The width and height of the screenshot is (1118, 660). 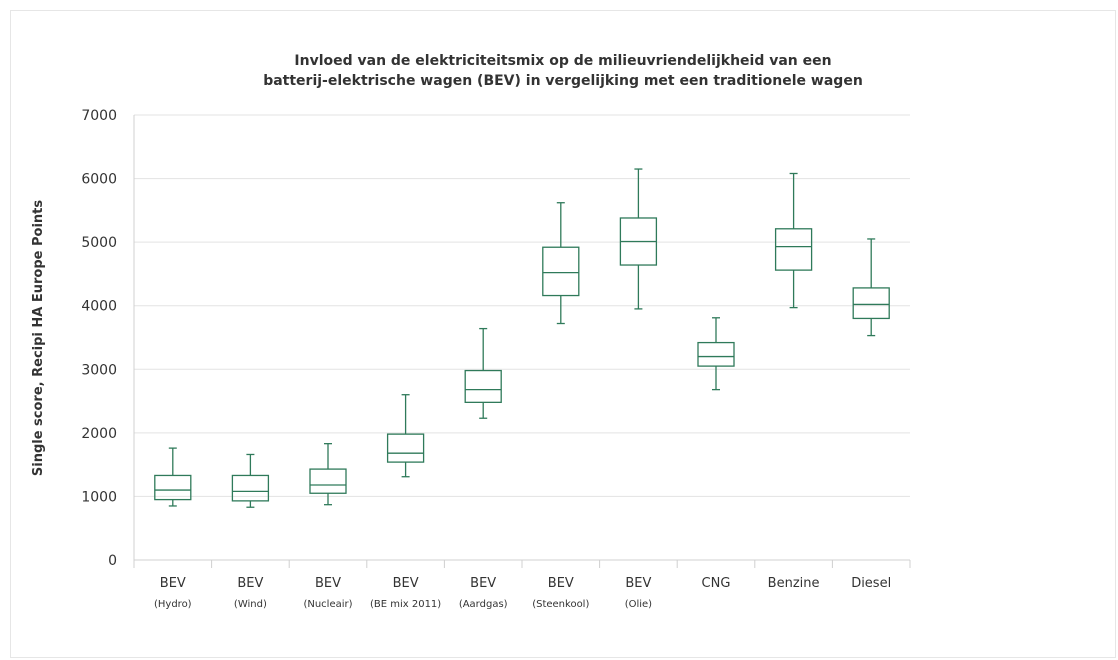 I want to click on x-category-label: Benzine, so click(x=794, y=583).